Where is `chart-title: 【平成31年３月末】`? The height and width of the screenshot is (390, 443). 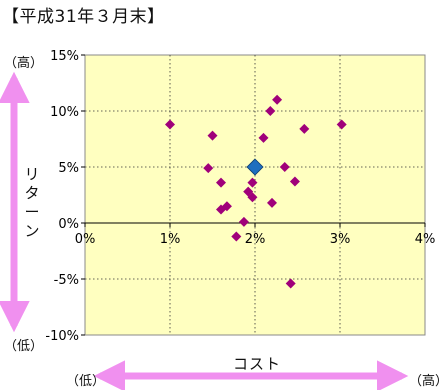 chart-title: 【平成31年３月末】 is located at coordinates (83, 17).